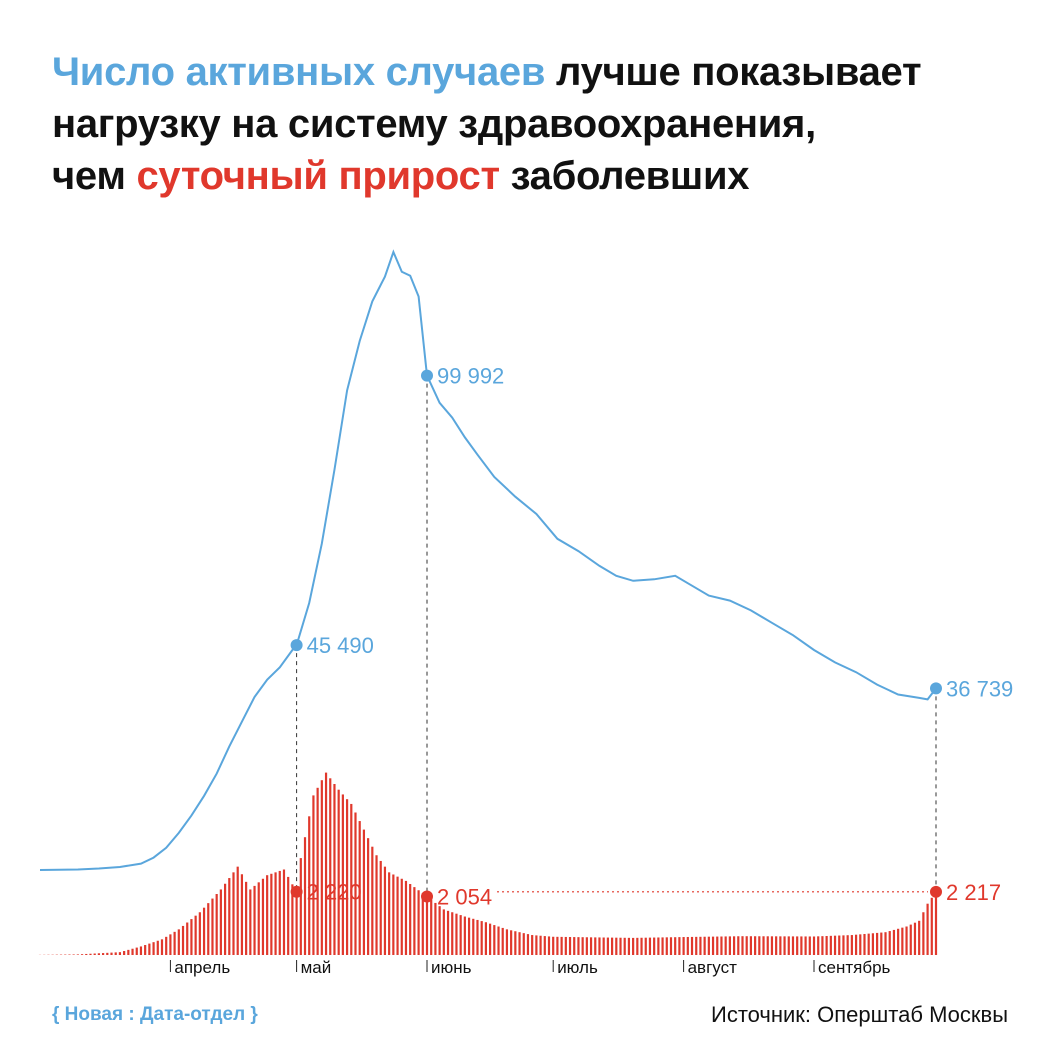  I want to click on x-tick-label: июль, so click(577, 967).